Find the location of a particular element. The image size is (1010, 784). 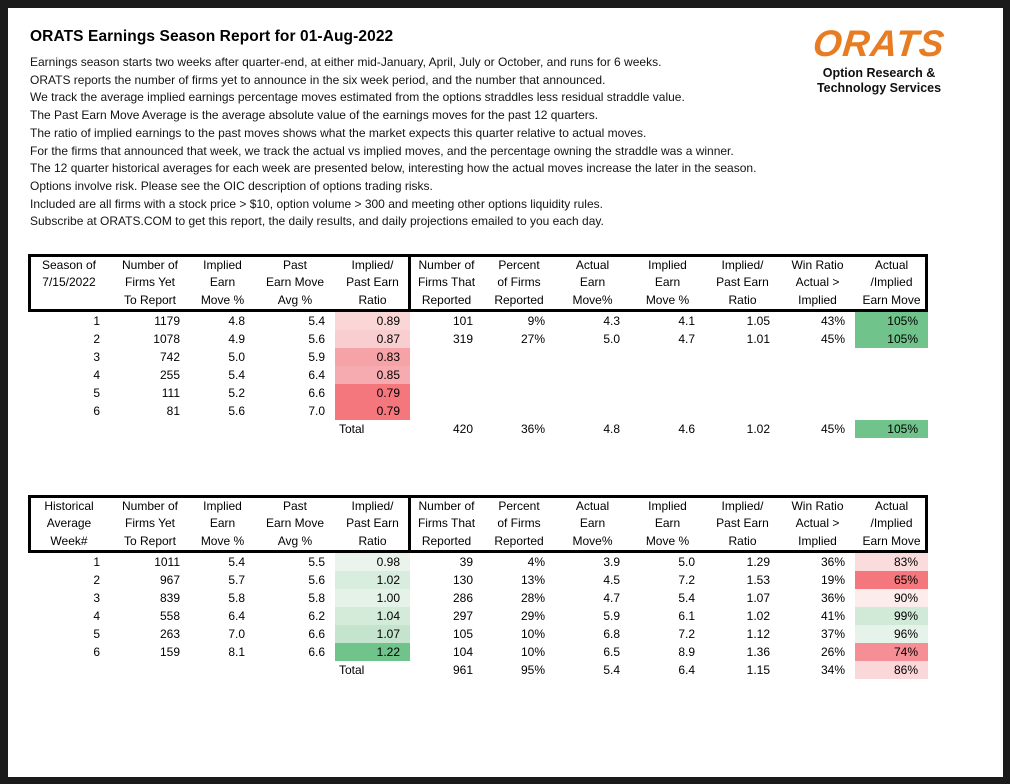

cell-actual-implied-earn-move is located at coordinates (891, 375).